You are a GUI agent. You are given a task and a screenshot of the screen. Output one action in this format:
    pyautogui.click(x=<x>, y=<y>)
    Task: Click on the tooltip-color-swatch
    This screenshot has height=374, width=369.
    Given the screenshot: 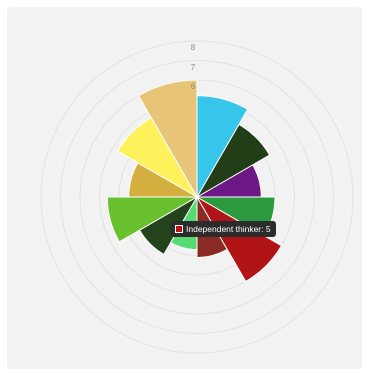 What is the action you would take?
    pyautogui.click(x=179, y=229)
    